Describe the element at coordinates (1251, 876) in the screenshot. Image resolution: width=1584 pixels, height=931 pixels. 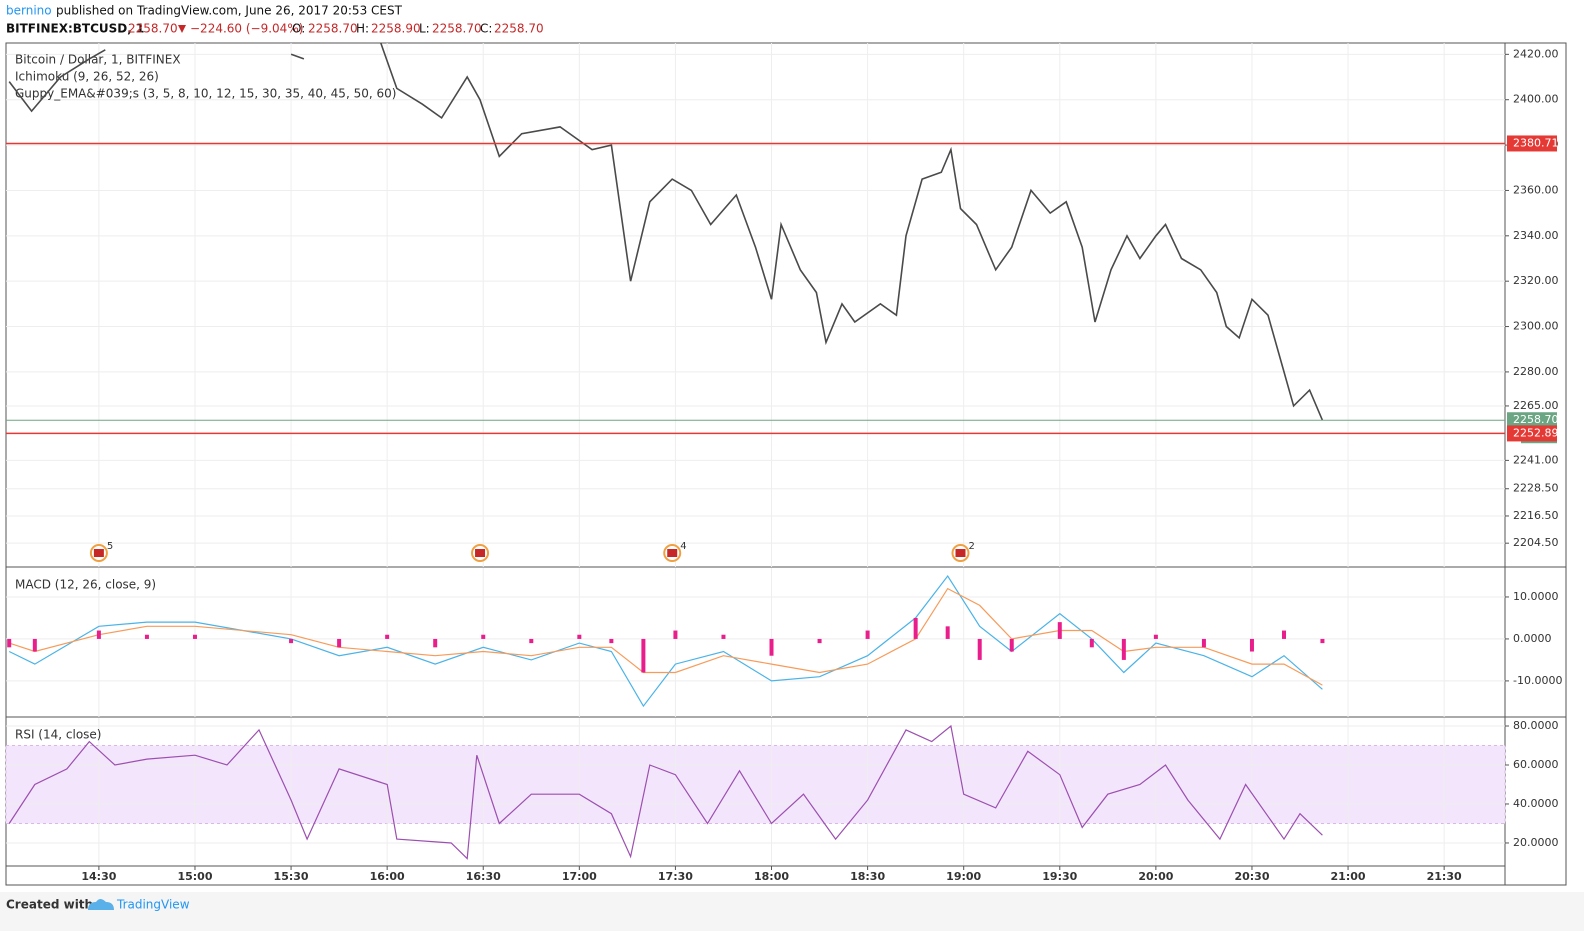
I see `x-tick-label: 20:30` at that location.